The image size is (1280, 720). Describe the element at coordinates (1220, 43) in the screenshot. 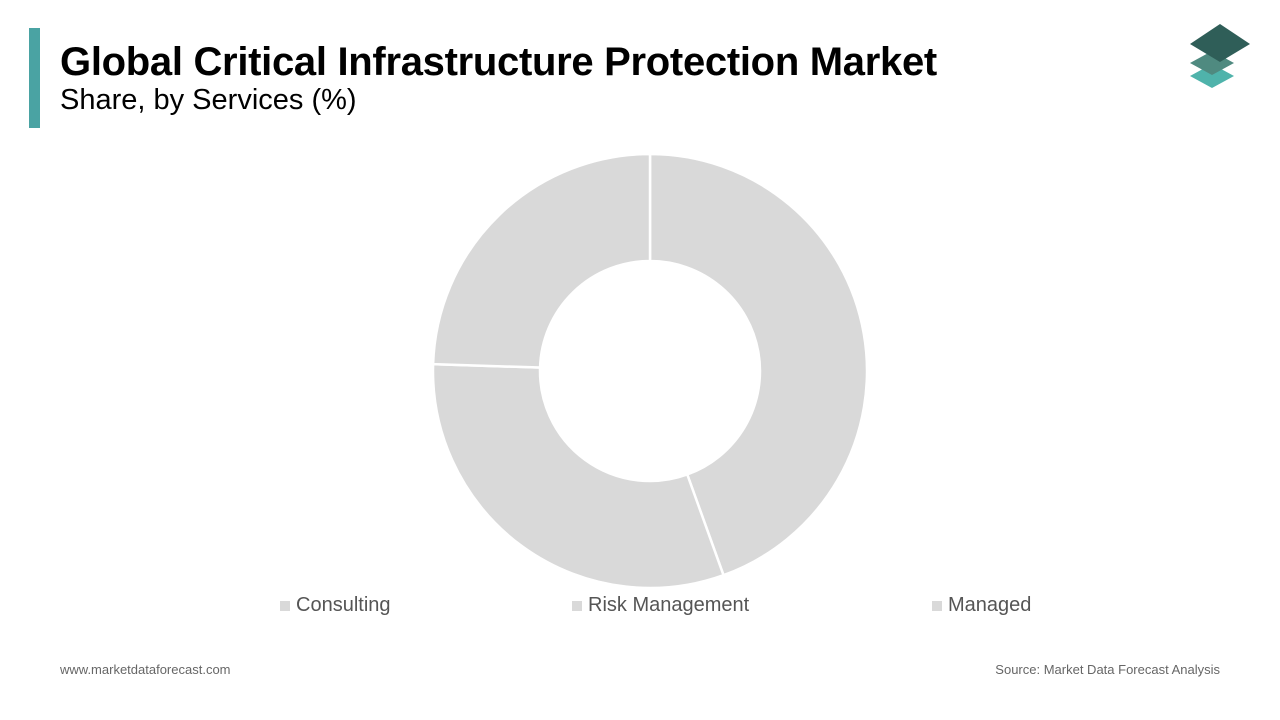

I see `logo-layer-top` at that location.